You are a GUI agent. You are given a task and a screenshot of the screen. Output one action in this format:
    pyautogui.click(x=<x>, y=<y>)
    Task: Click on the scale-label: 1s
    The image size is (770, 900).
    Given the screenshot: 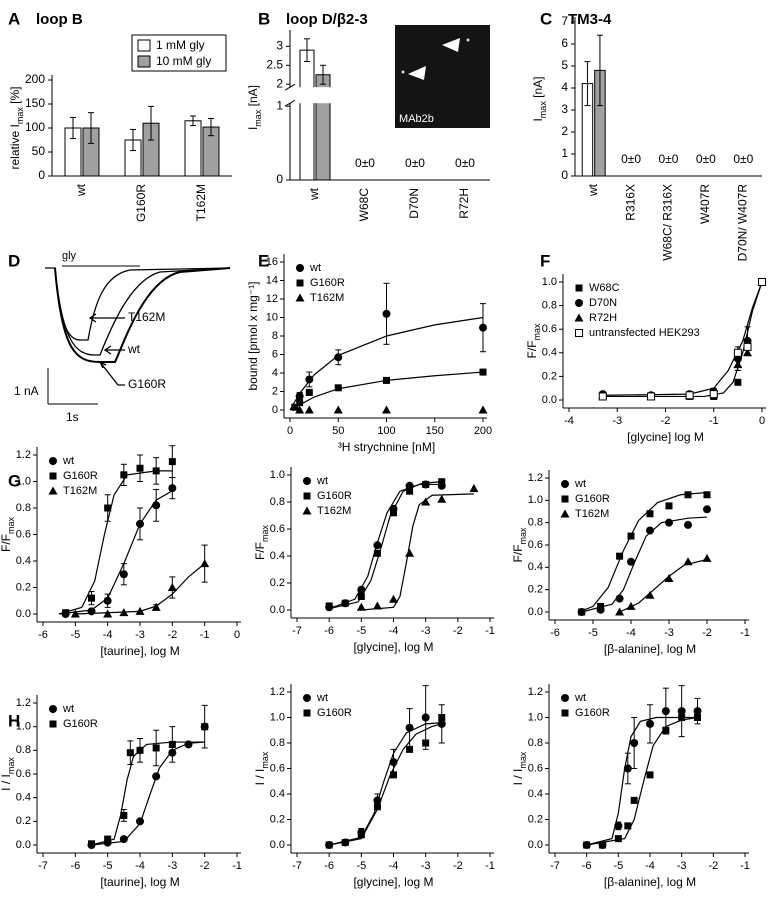 What is the action you would take?
    pyautogui.click(x=72, y=417)
    